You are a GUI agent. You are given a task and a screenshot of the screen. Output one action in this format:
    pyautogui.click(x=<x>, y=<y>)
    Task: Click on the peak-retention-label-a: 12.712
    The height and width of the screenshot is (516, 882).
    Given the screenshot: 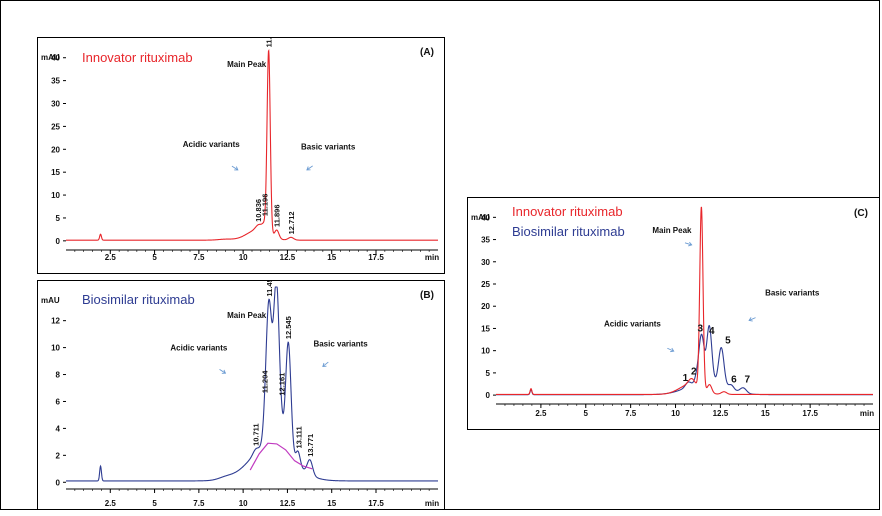 What is the action you would take?
    pyautogui.click(x=291, y=222)
    